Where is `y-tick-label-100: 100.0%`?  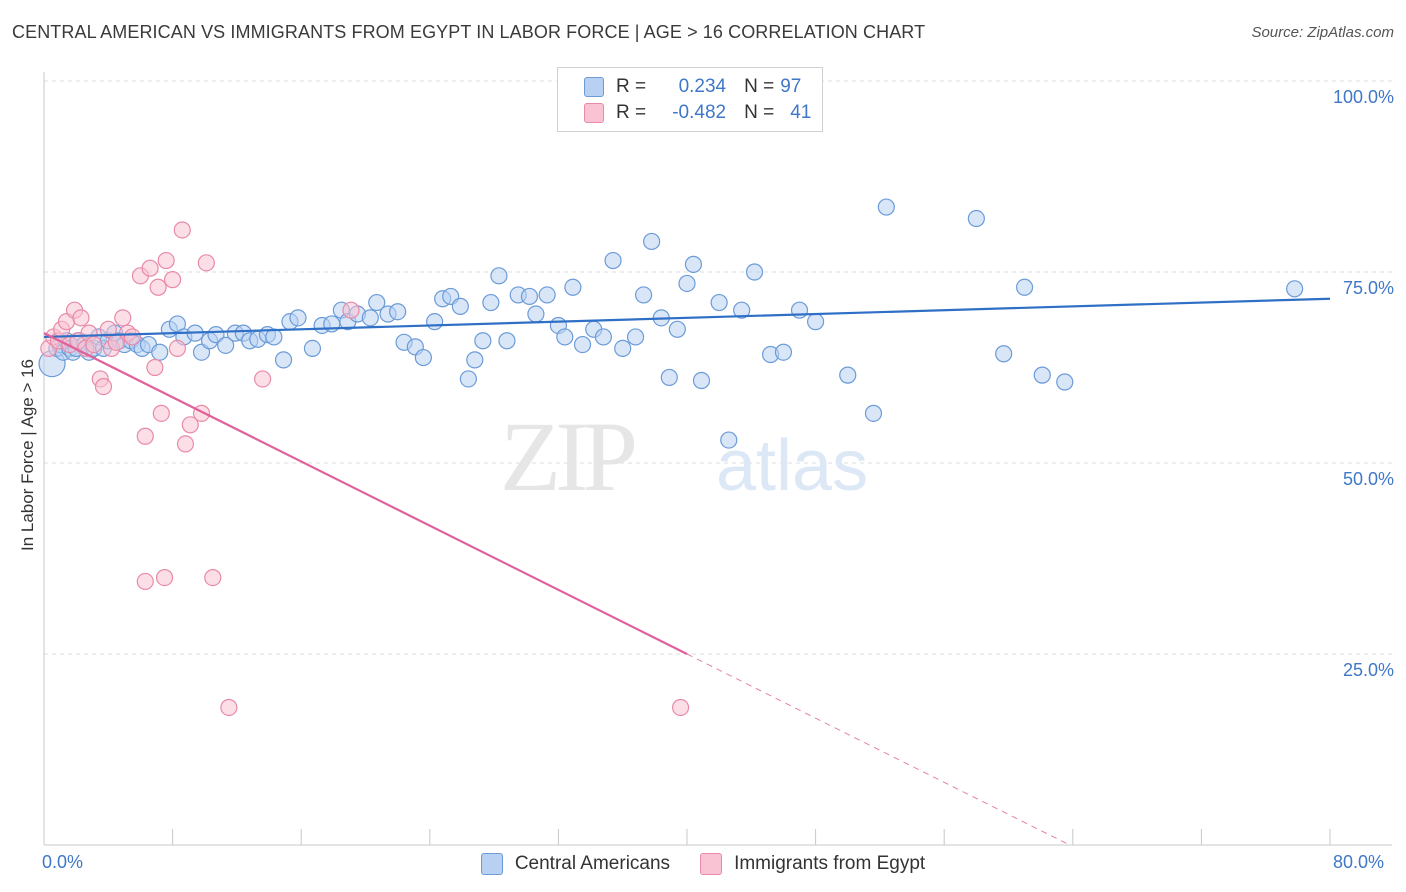
y-tick-label-100: 100.0% is located at coordinates (1363, 97).